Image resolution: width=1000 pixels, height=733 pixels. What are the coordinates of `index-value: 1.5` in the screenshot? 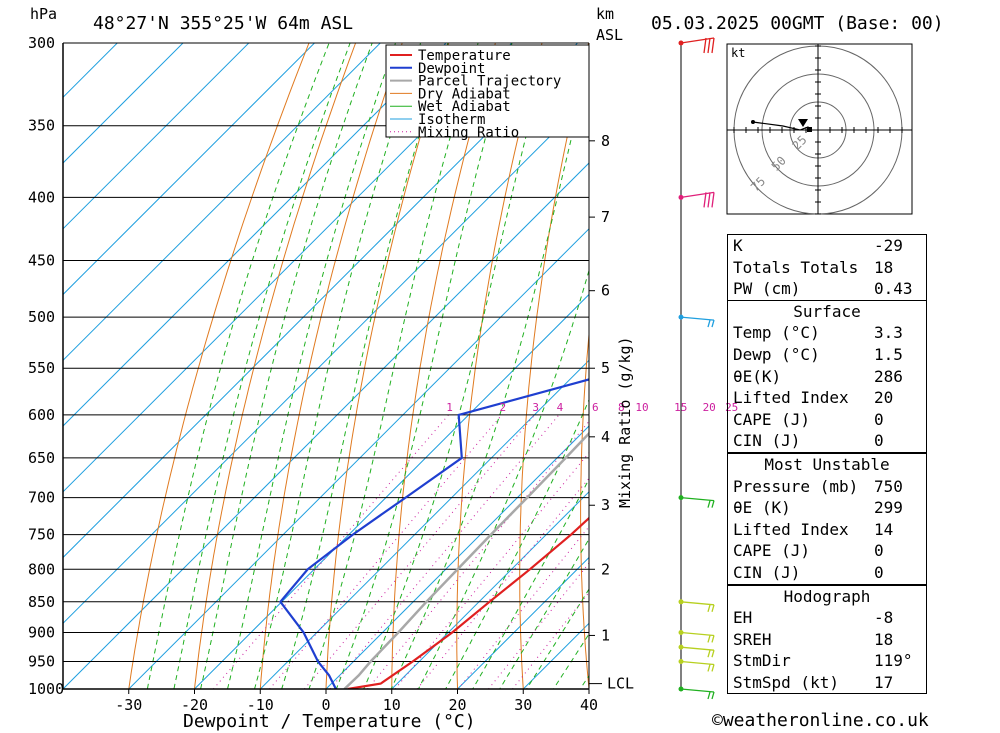 It's located at (888, 354).